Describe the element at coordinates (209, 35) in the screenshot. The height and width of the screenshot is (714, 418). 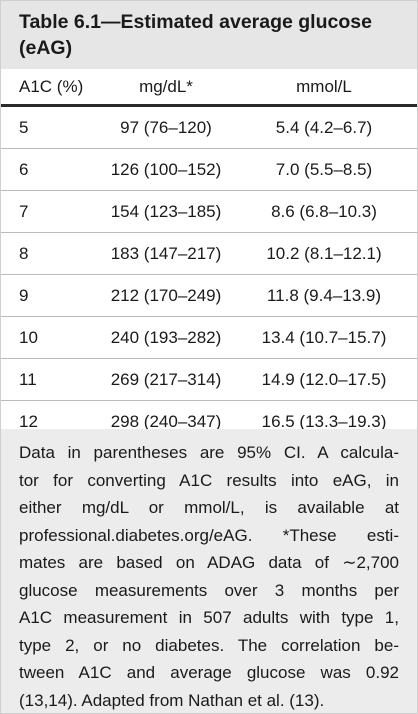
I see `table-title: Table 6.1—Estimated average glucose (eAG)` at that location.